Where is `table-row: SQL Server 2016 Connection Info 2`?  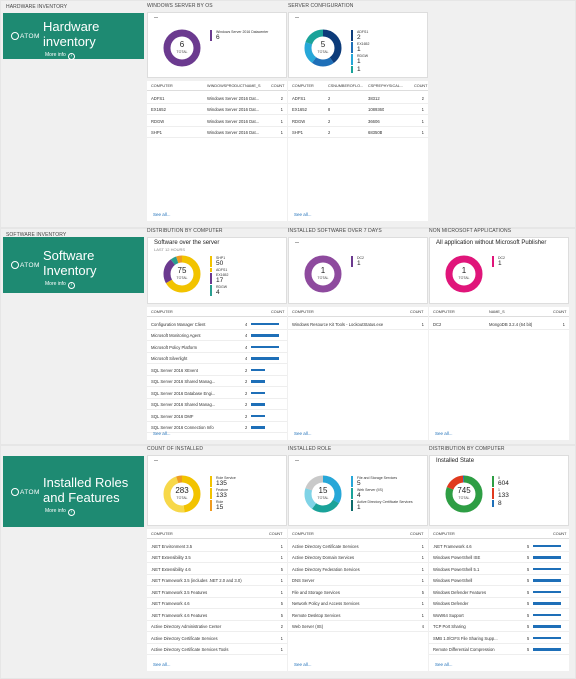
table-row: SQL Server 2016 Connection Info 2 is located at coordinates (217, 427).